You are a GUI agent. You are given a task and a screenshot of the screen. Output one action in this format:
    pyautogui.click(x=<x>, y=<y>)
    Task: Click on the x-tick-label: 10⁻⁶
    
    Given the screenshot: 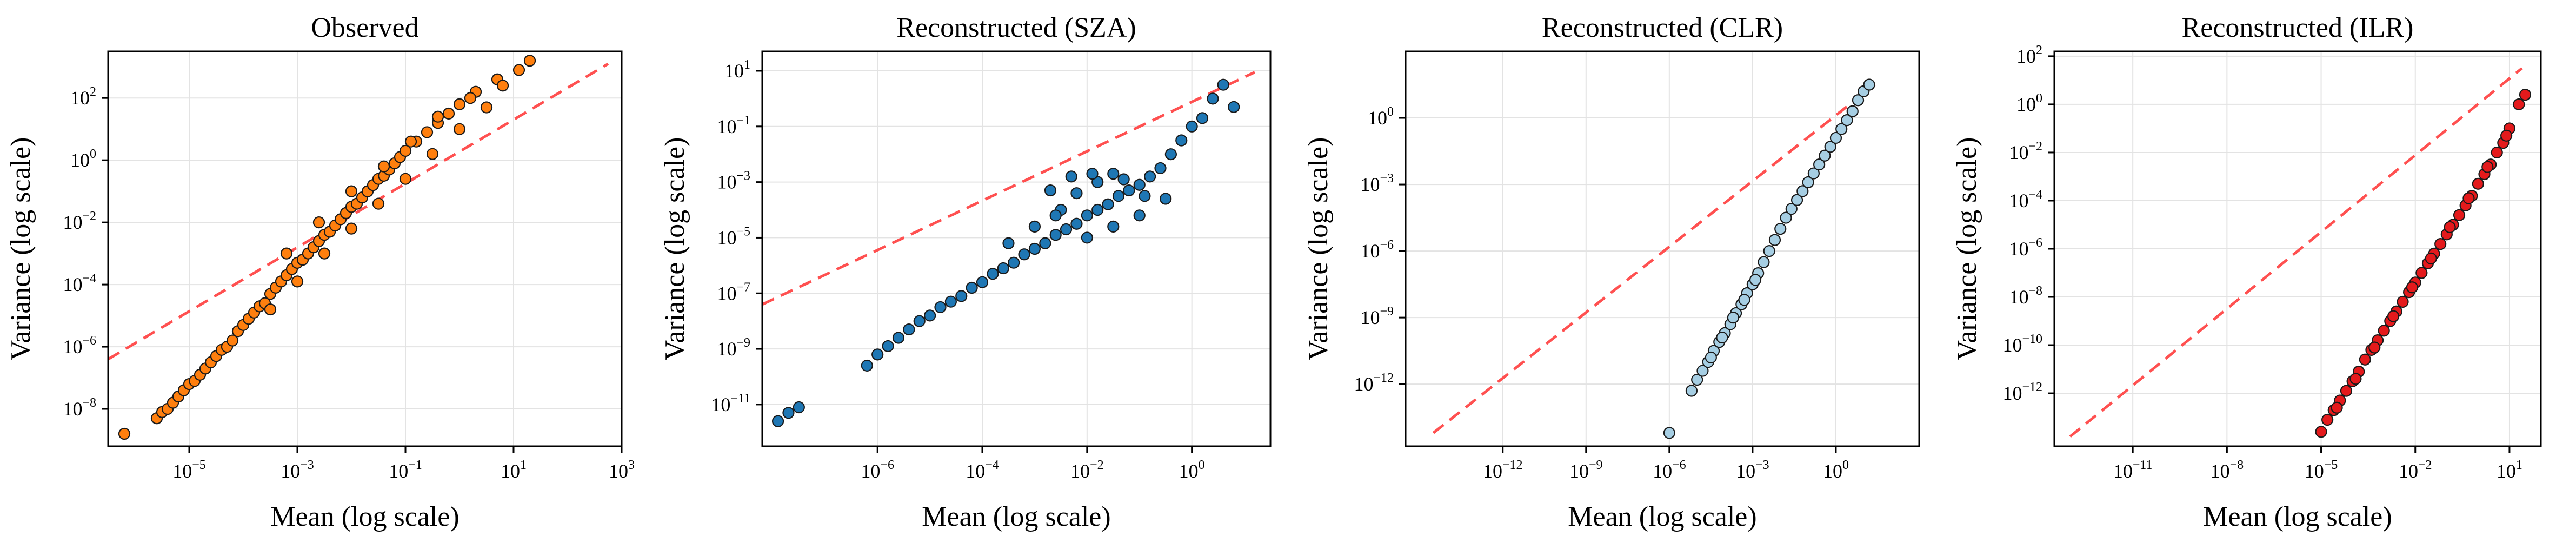 What is the action you would take?
    pyautogui.click(x=1669, y=470)
    